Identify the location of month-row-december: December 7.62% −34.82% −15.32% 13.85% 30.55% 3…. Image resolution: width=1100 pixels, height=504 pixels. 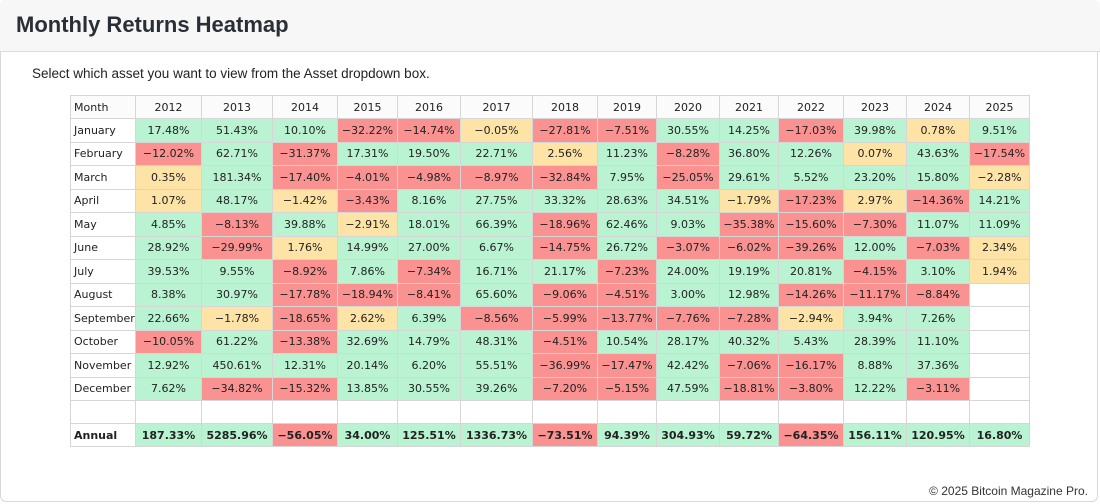
(550, 388).